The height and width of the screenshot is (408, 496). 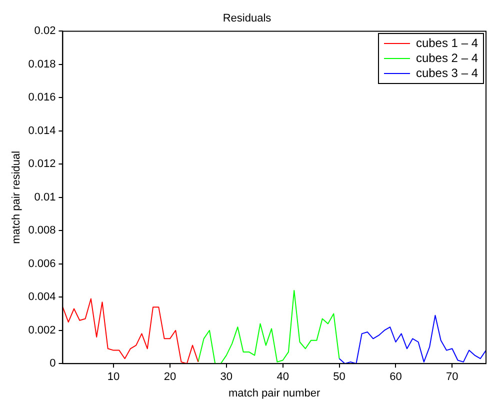 I want to click on y-tick-label: 0.018, so click(x=42, y=64).